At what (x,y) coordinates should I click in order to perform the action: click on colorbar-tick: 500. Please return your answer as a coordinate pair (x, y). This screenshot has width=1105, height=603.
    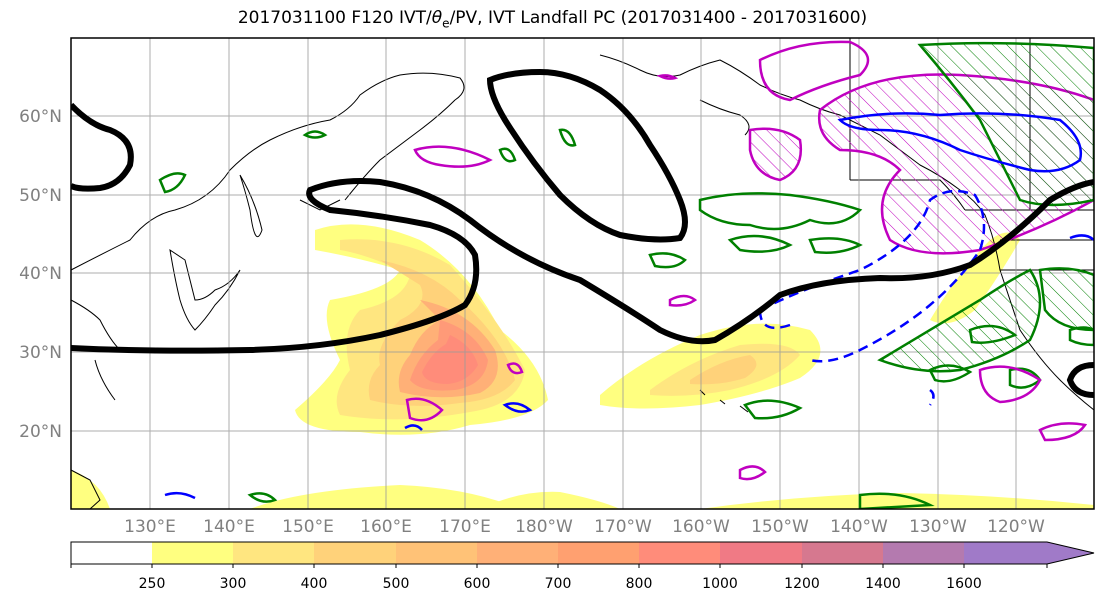
    Looking at the image, I should click on (396, 584).